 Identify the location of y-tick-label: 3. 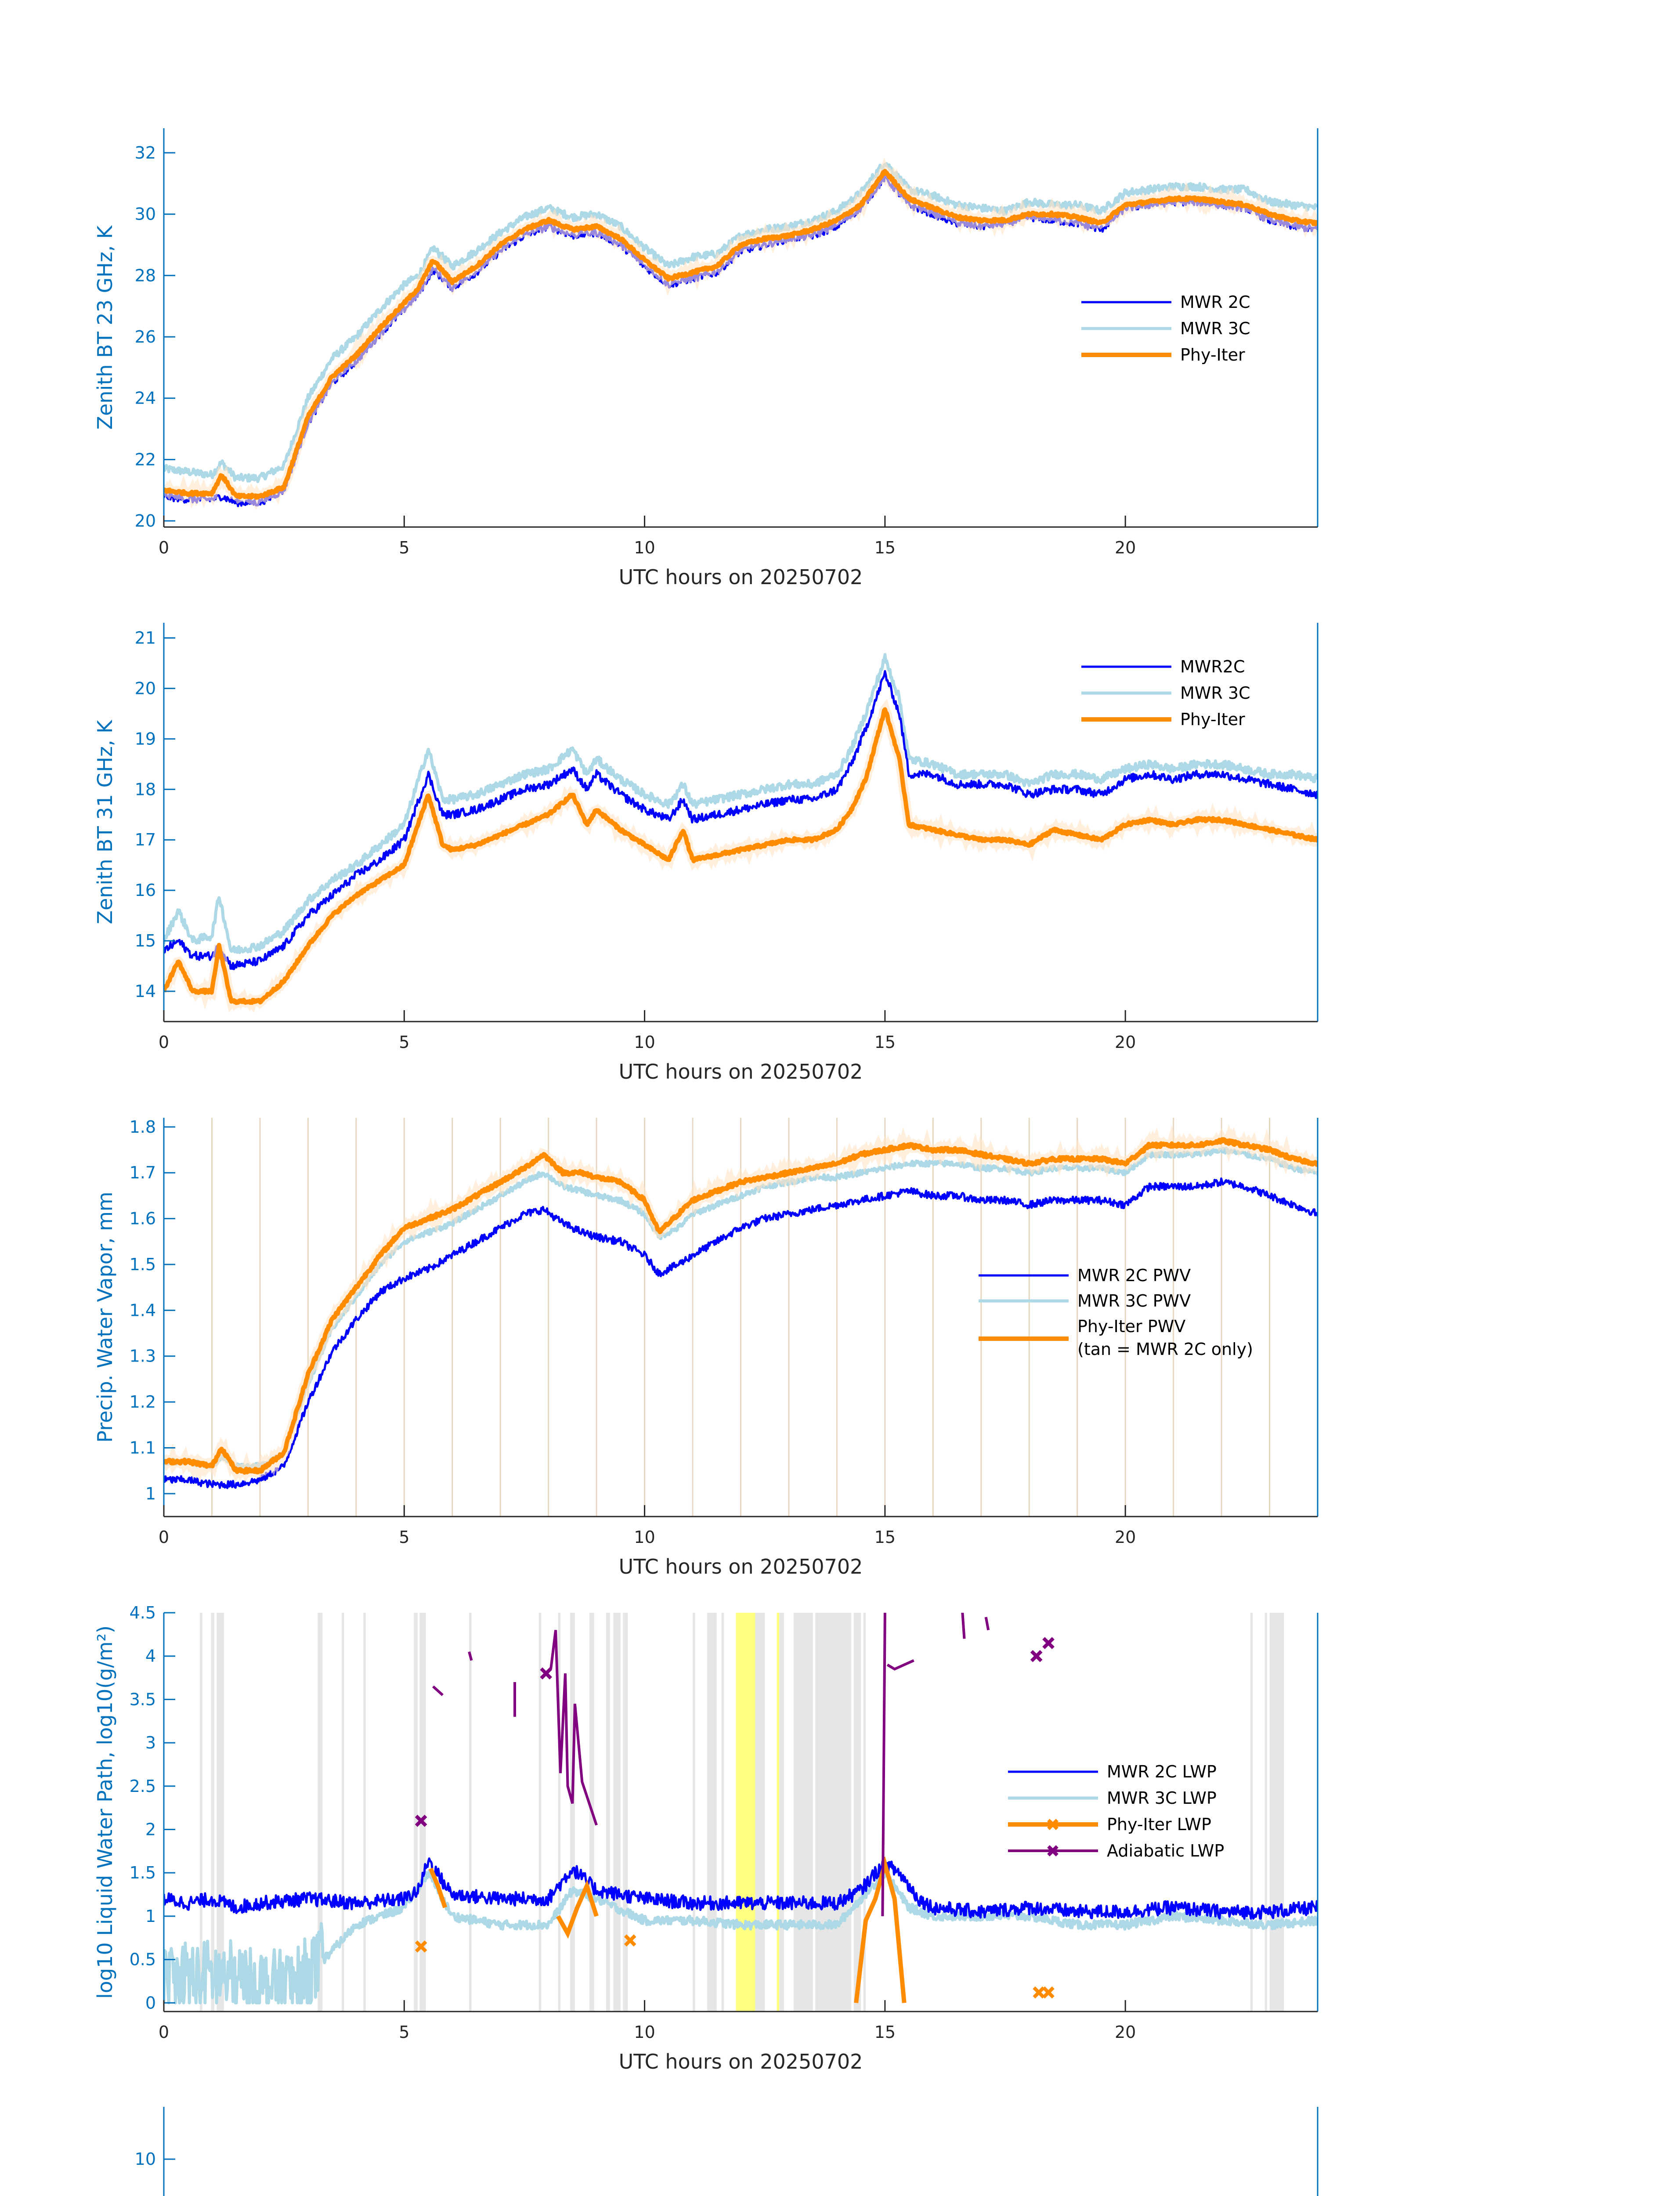
(150, 1742).